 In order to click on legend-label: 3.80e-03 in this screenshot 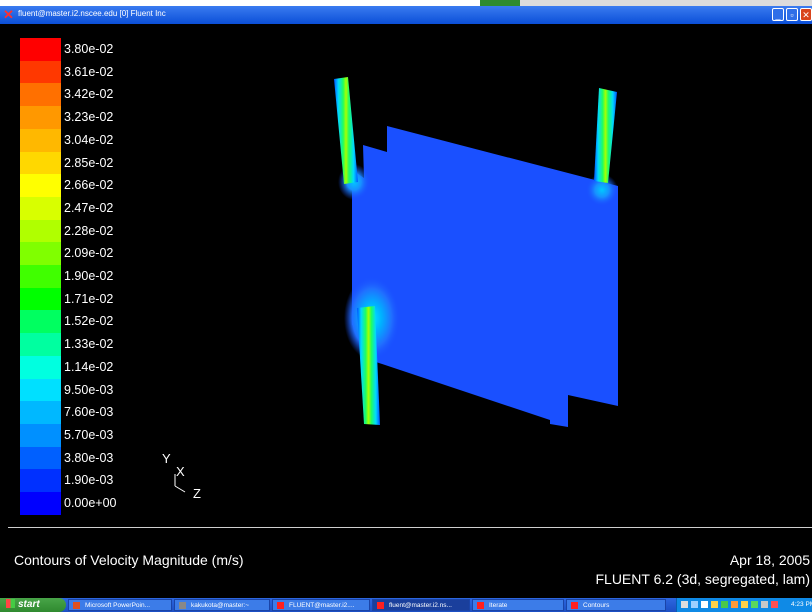, I will do `click(89, 457)`.